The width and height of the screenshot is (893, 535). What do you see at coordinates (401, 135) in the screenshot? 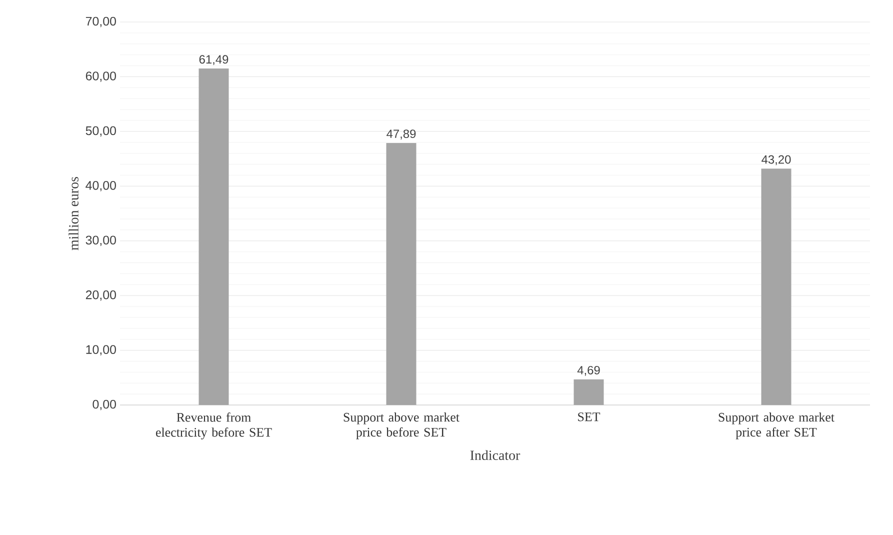
I see `data-label: 47,89` at bounding box center [401, 135].